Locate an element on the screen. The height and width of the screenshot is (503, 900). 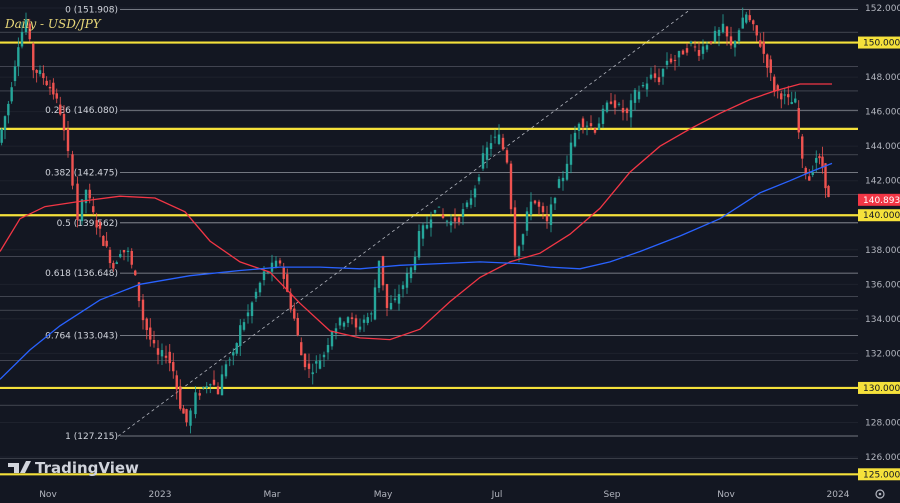
time-axis: Nov 2023 Mar May Jul Sep Nov 2024 is located at coordinates (429, 493).